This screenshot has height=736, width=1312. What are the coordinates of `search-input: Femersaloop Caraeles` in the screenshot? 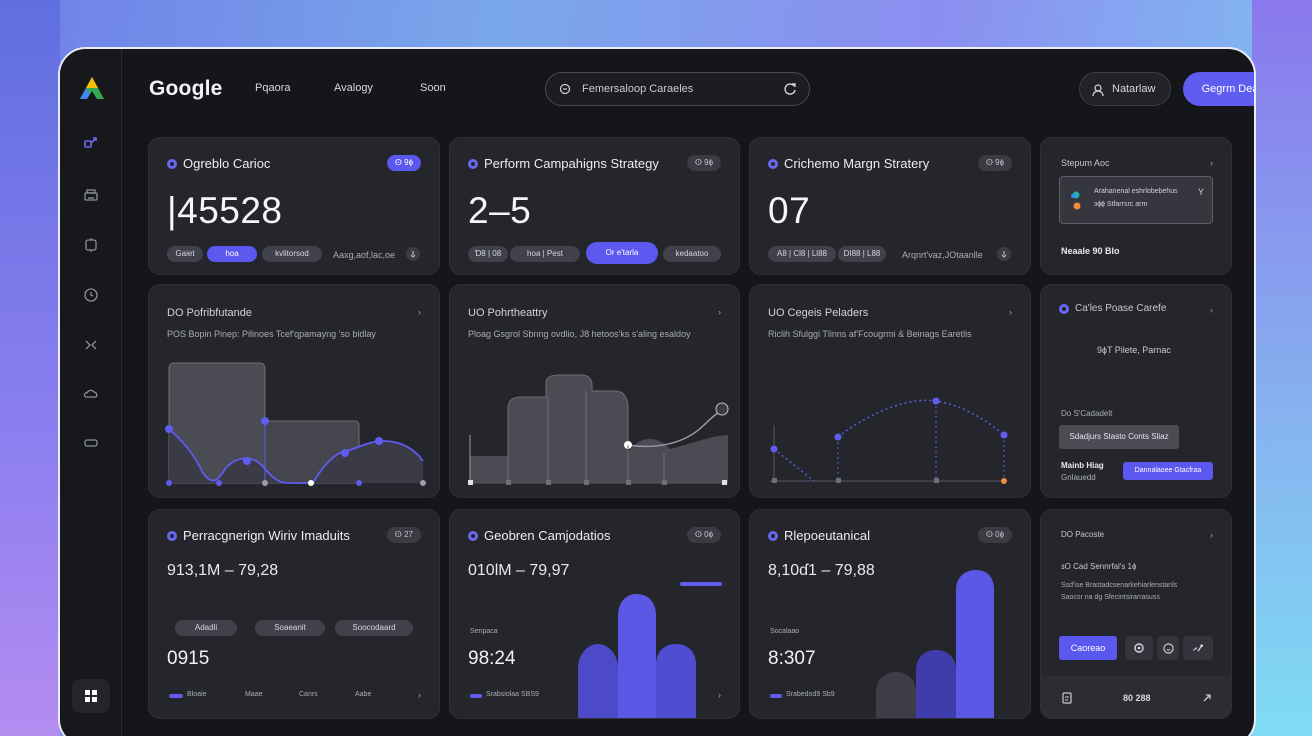 It's located at (677, 89).